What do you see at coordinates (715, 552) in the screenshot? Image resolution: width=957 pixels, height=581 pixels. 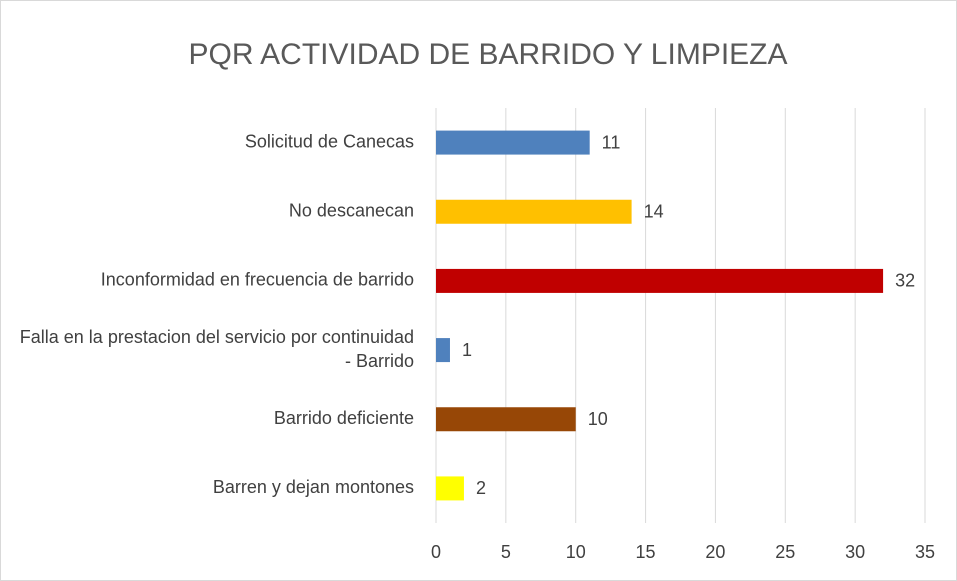 I see `x-tick-label: 20` at bounding box center [715, 552].